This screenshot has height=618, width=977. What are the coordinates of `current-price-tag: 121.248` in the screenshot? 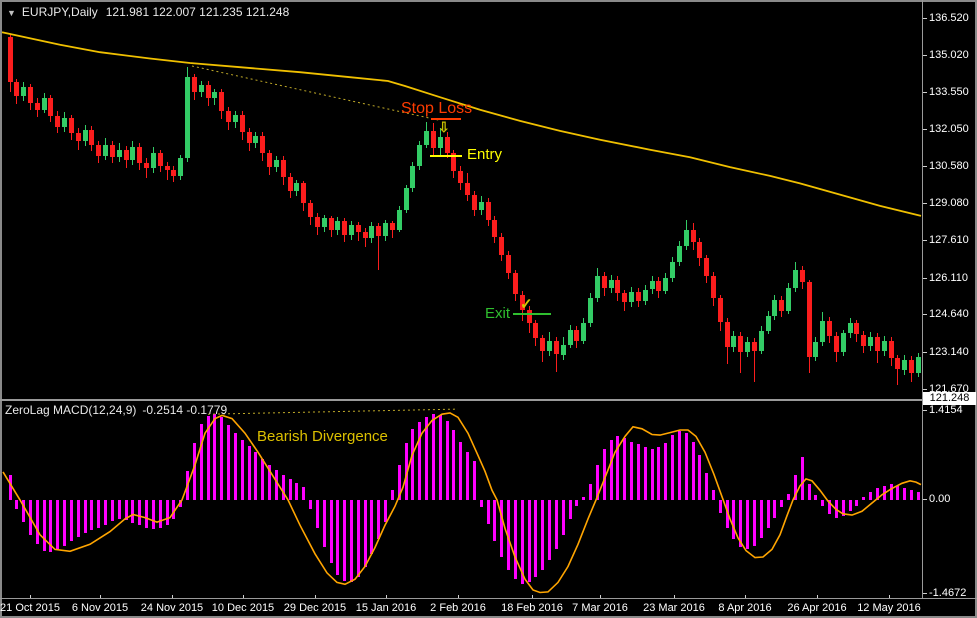 It's located at (949, 398).